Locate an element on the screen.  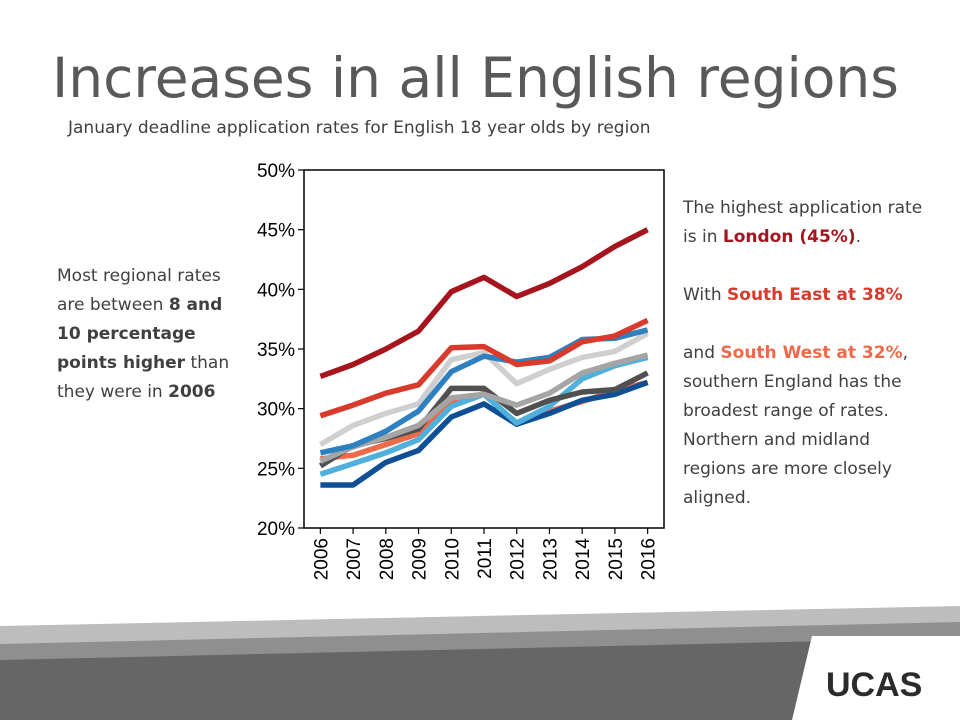
slide-title: Increases in all English regions is located at coordinates (475, 78).